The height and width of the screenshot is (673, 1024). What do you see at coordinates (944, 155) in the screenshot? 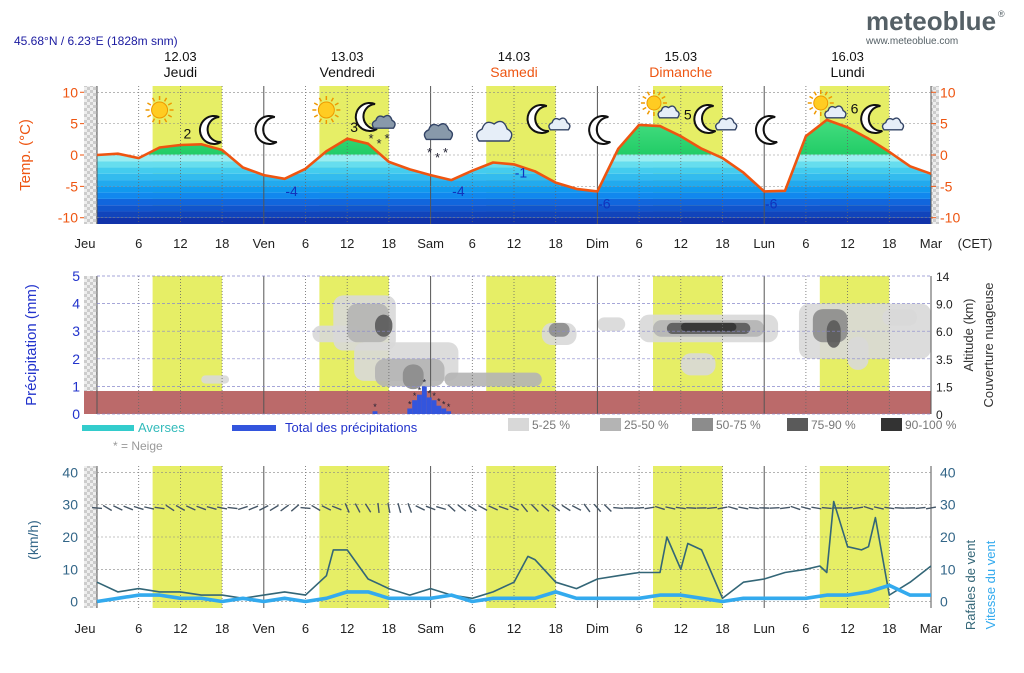
I see `temp-ytick-right: 0` at bounding box center [944, 155].